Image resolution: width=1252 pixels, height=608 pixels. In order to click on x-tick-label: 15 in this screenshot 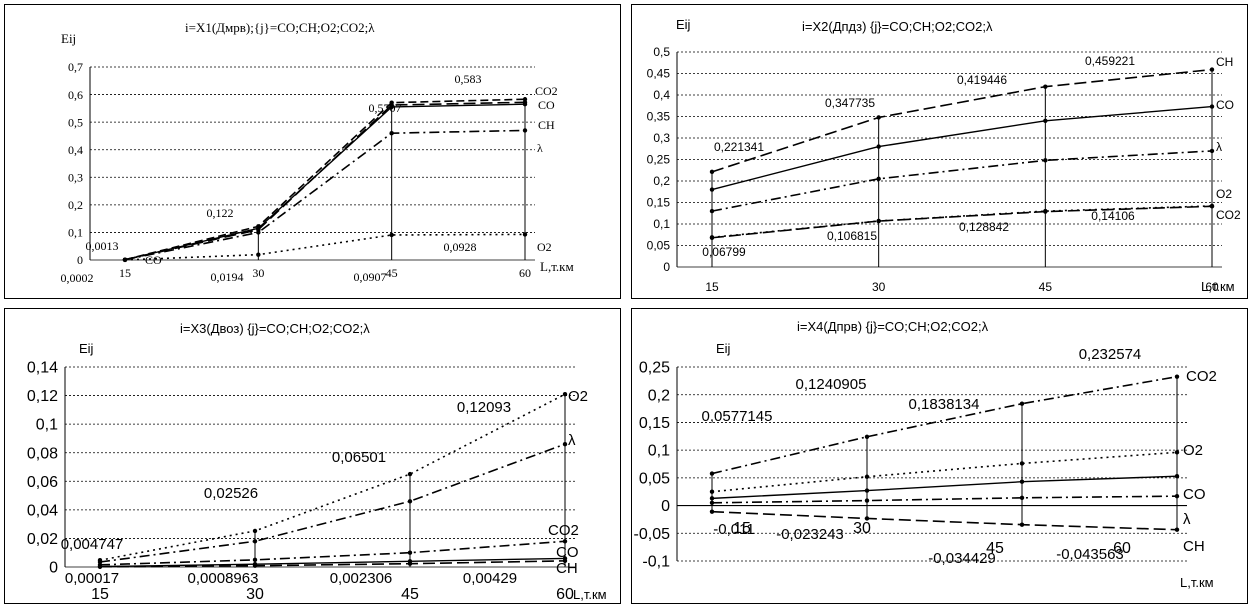, I will do `click(100, 594)`.